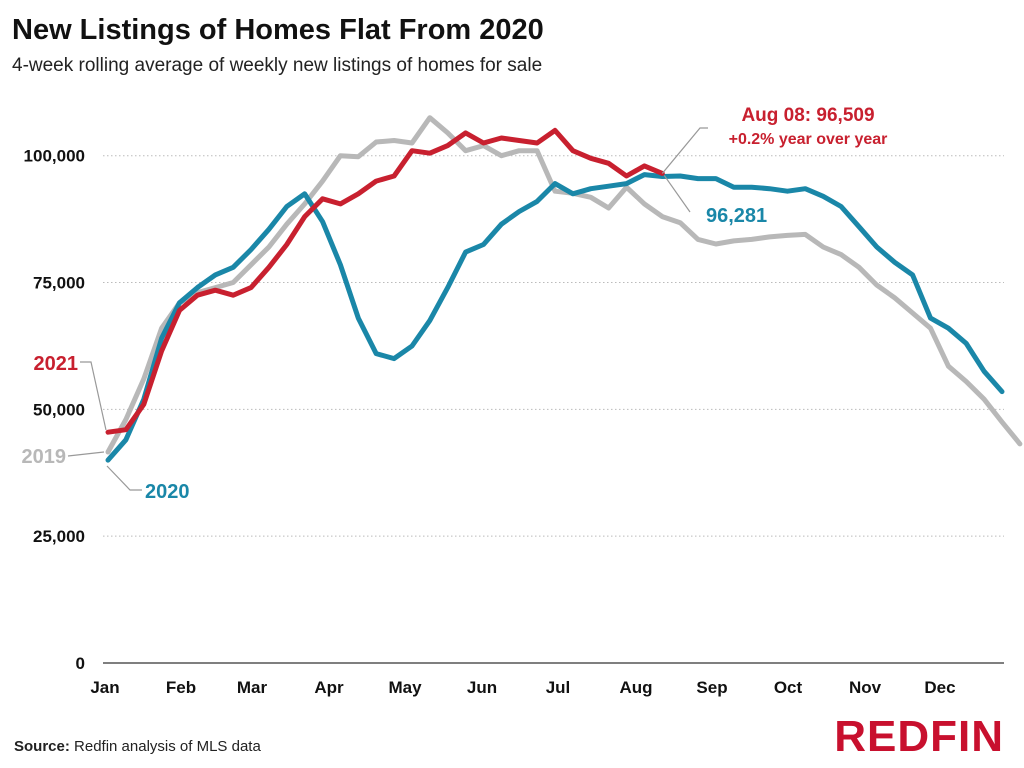 This screenshot has height=768, width=1024. Describe the element at coordinates (252, 687) in the screenshot. I see `x-tick-label: Mar` at that location.